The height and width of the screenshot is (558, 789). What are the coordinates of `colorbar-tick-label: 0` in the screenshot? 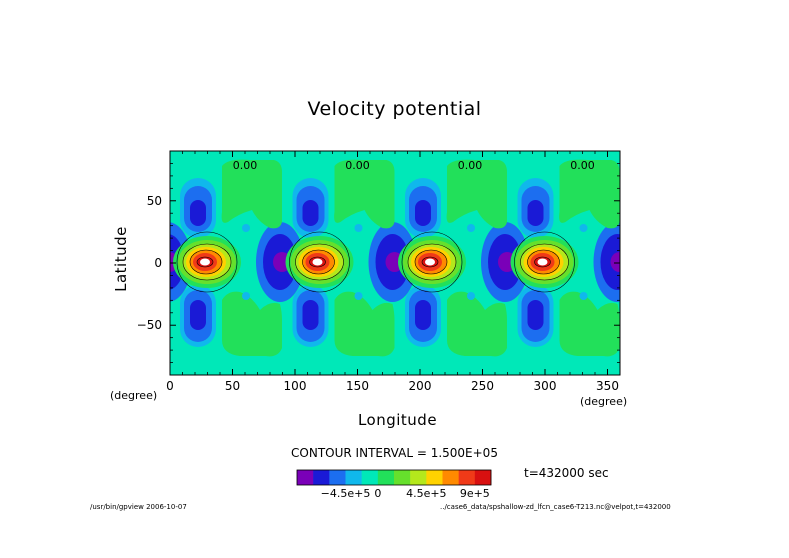 It's located at (377, 493).